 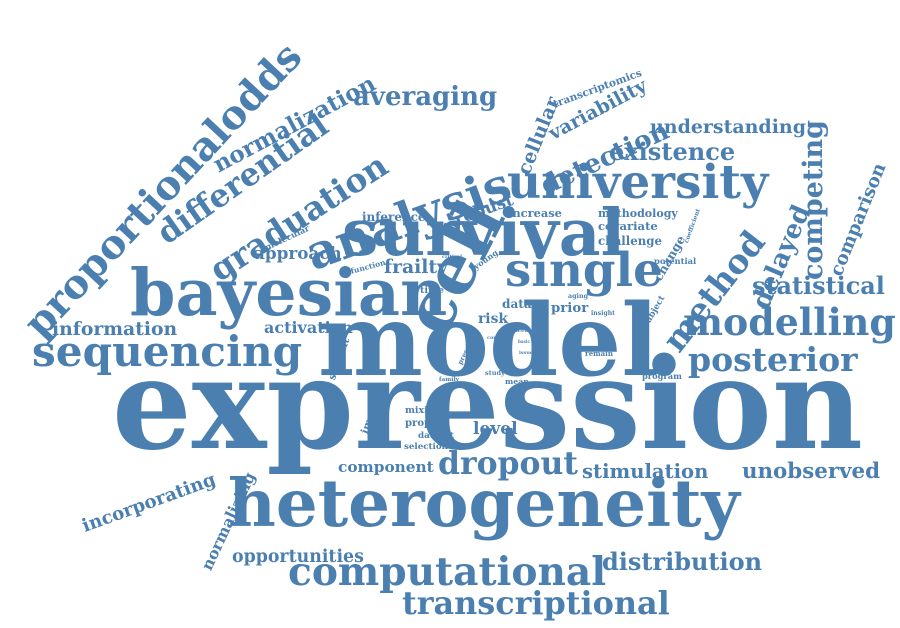 What do you see at coordinates (682, 561) in the screenshot?
I see `word-distribution: distribution` at bounding box center [682, 561].